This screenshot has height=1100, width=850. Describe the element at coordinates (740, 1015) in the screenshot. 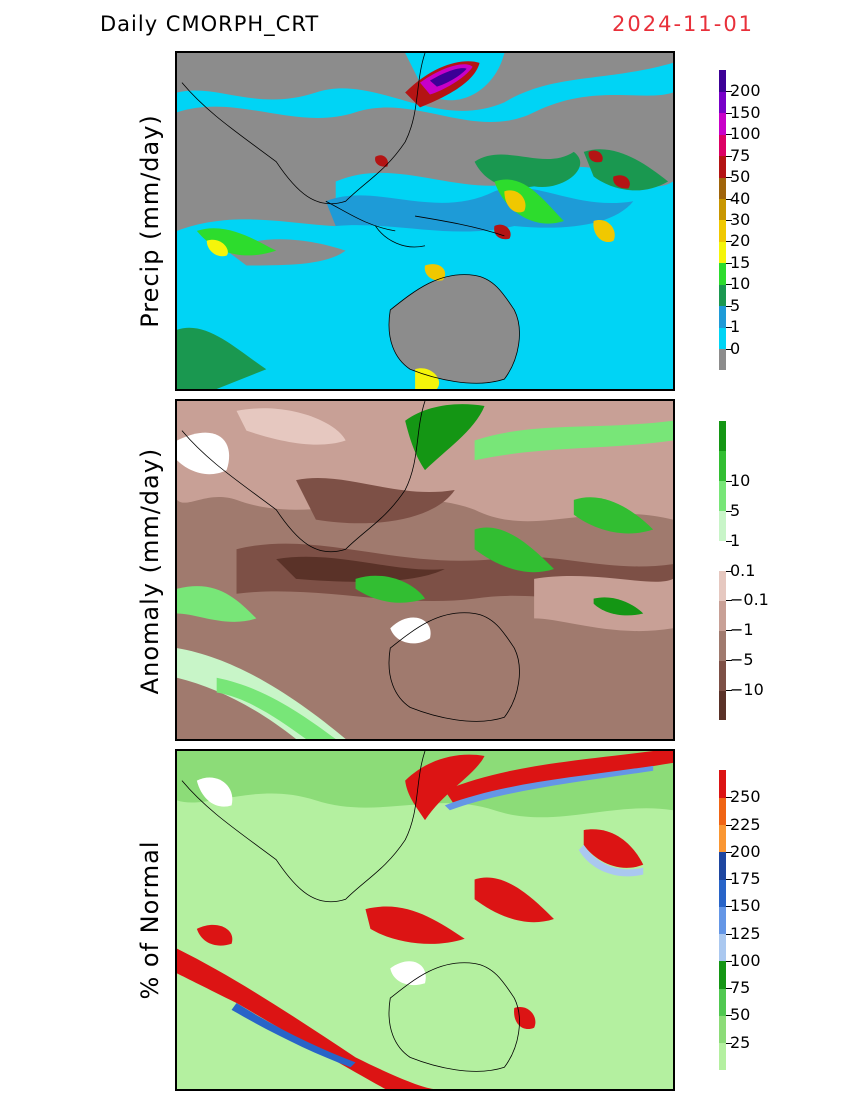

I see `percent-colorbar-label: 50` at that location.